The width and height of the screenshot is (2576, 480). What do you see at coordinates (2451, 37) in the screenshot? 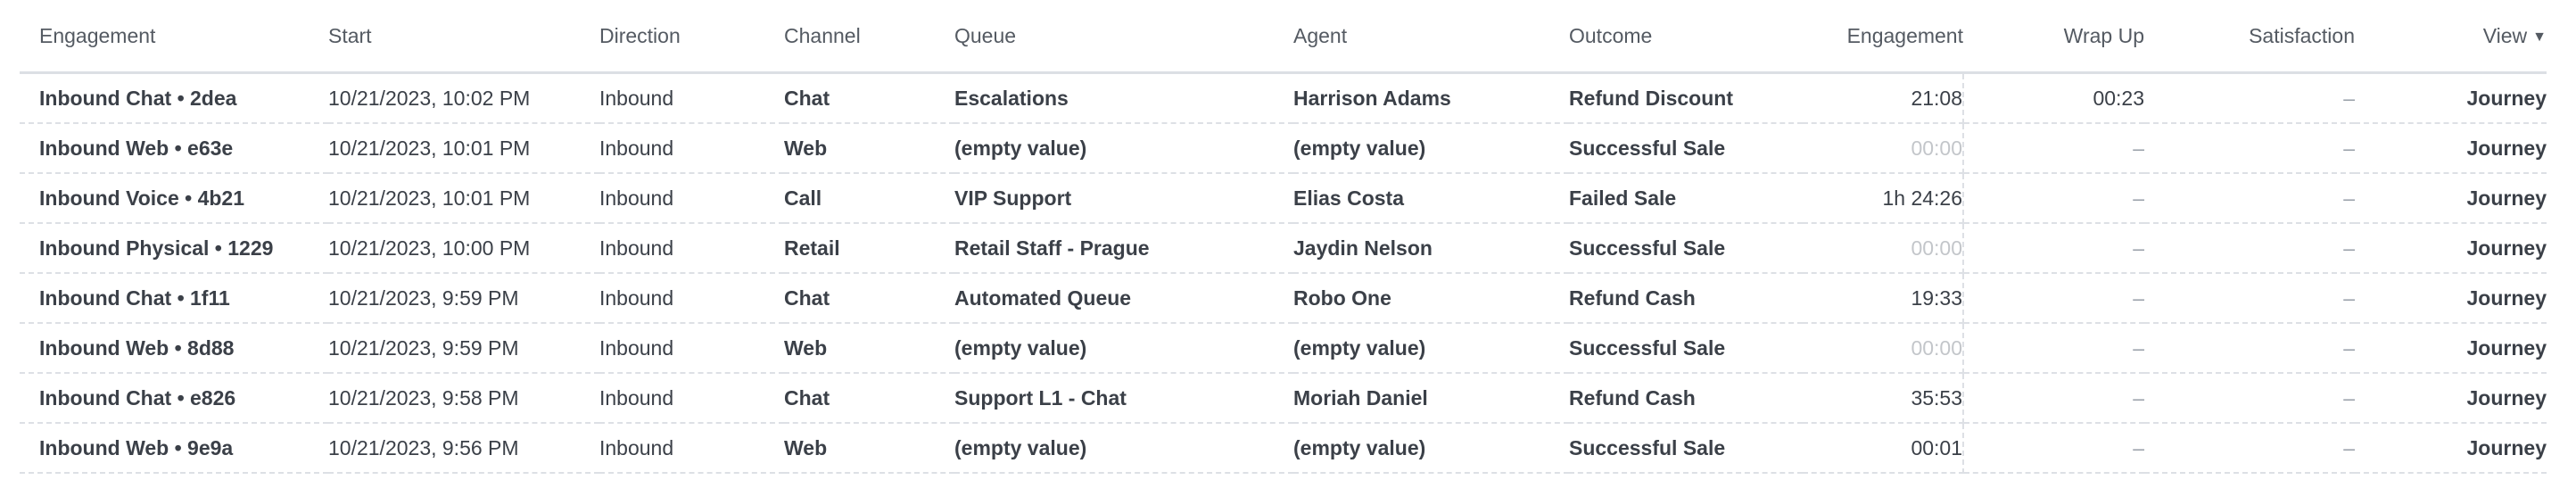
I see `col-view: View ▼` at bounding box center [2451, 37].